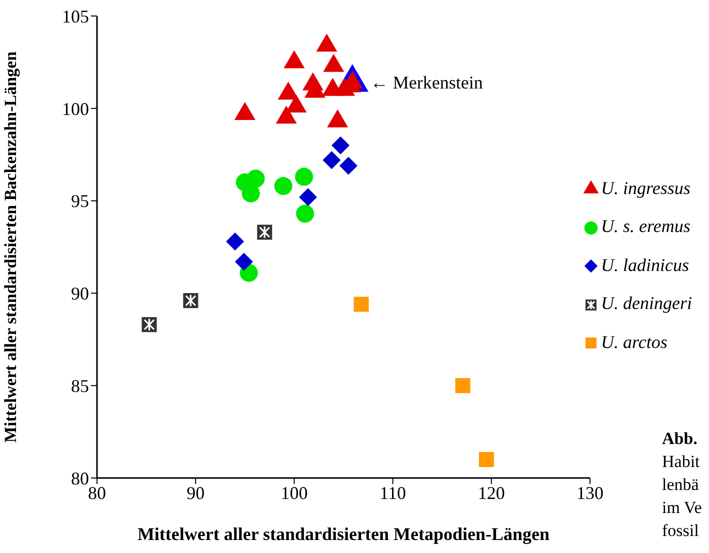 The image size is (709, 553). Describe the element at coordinates (195, 492) in the screenshot. I see `x-tick-label: 90` at that location.